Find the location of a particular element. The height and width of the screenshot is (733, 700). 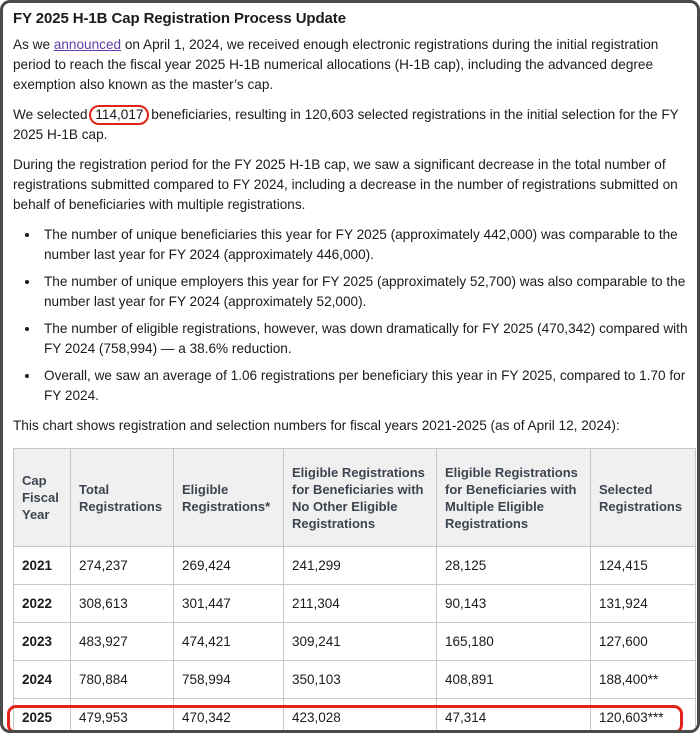

table-cell: 274,237 is located at coordinates (122, 565).